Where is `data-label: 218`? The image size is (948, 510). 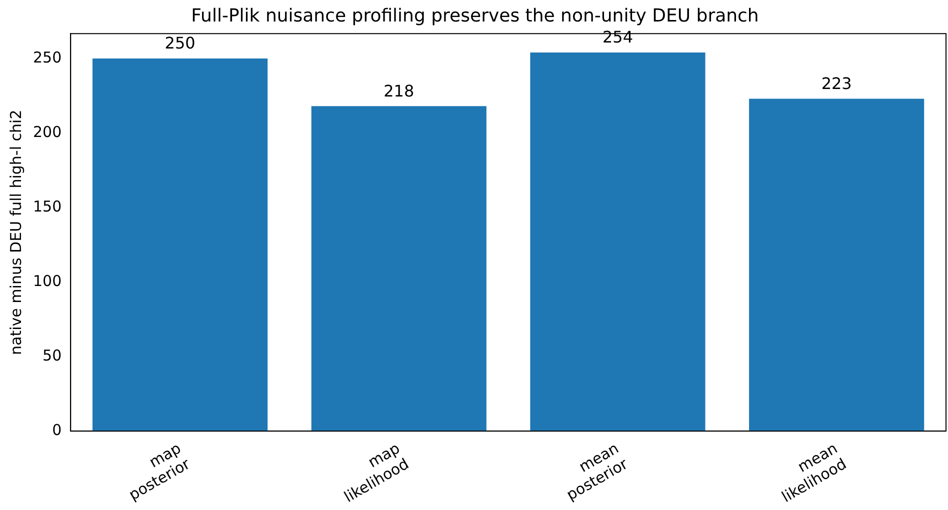
data-label: 218 is located at coordinates (399, 90).